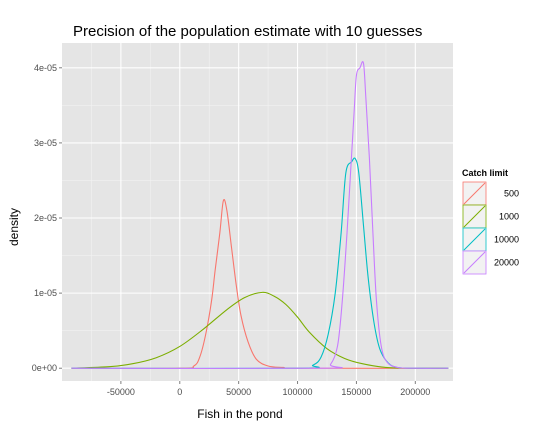 This screenshot has height=431, width=550. Describe the element at coordinates (121, 392) in the screenshot. I see `x-tick-label: -50000` at that location.